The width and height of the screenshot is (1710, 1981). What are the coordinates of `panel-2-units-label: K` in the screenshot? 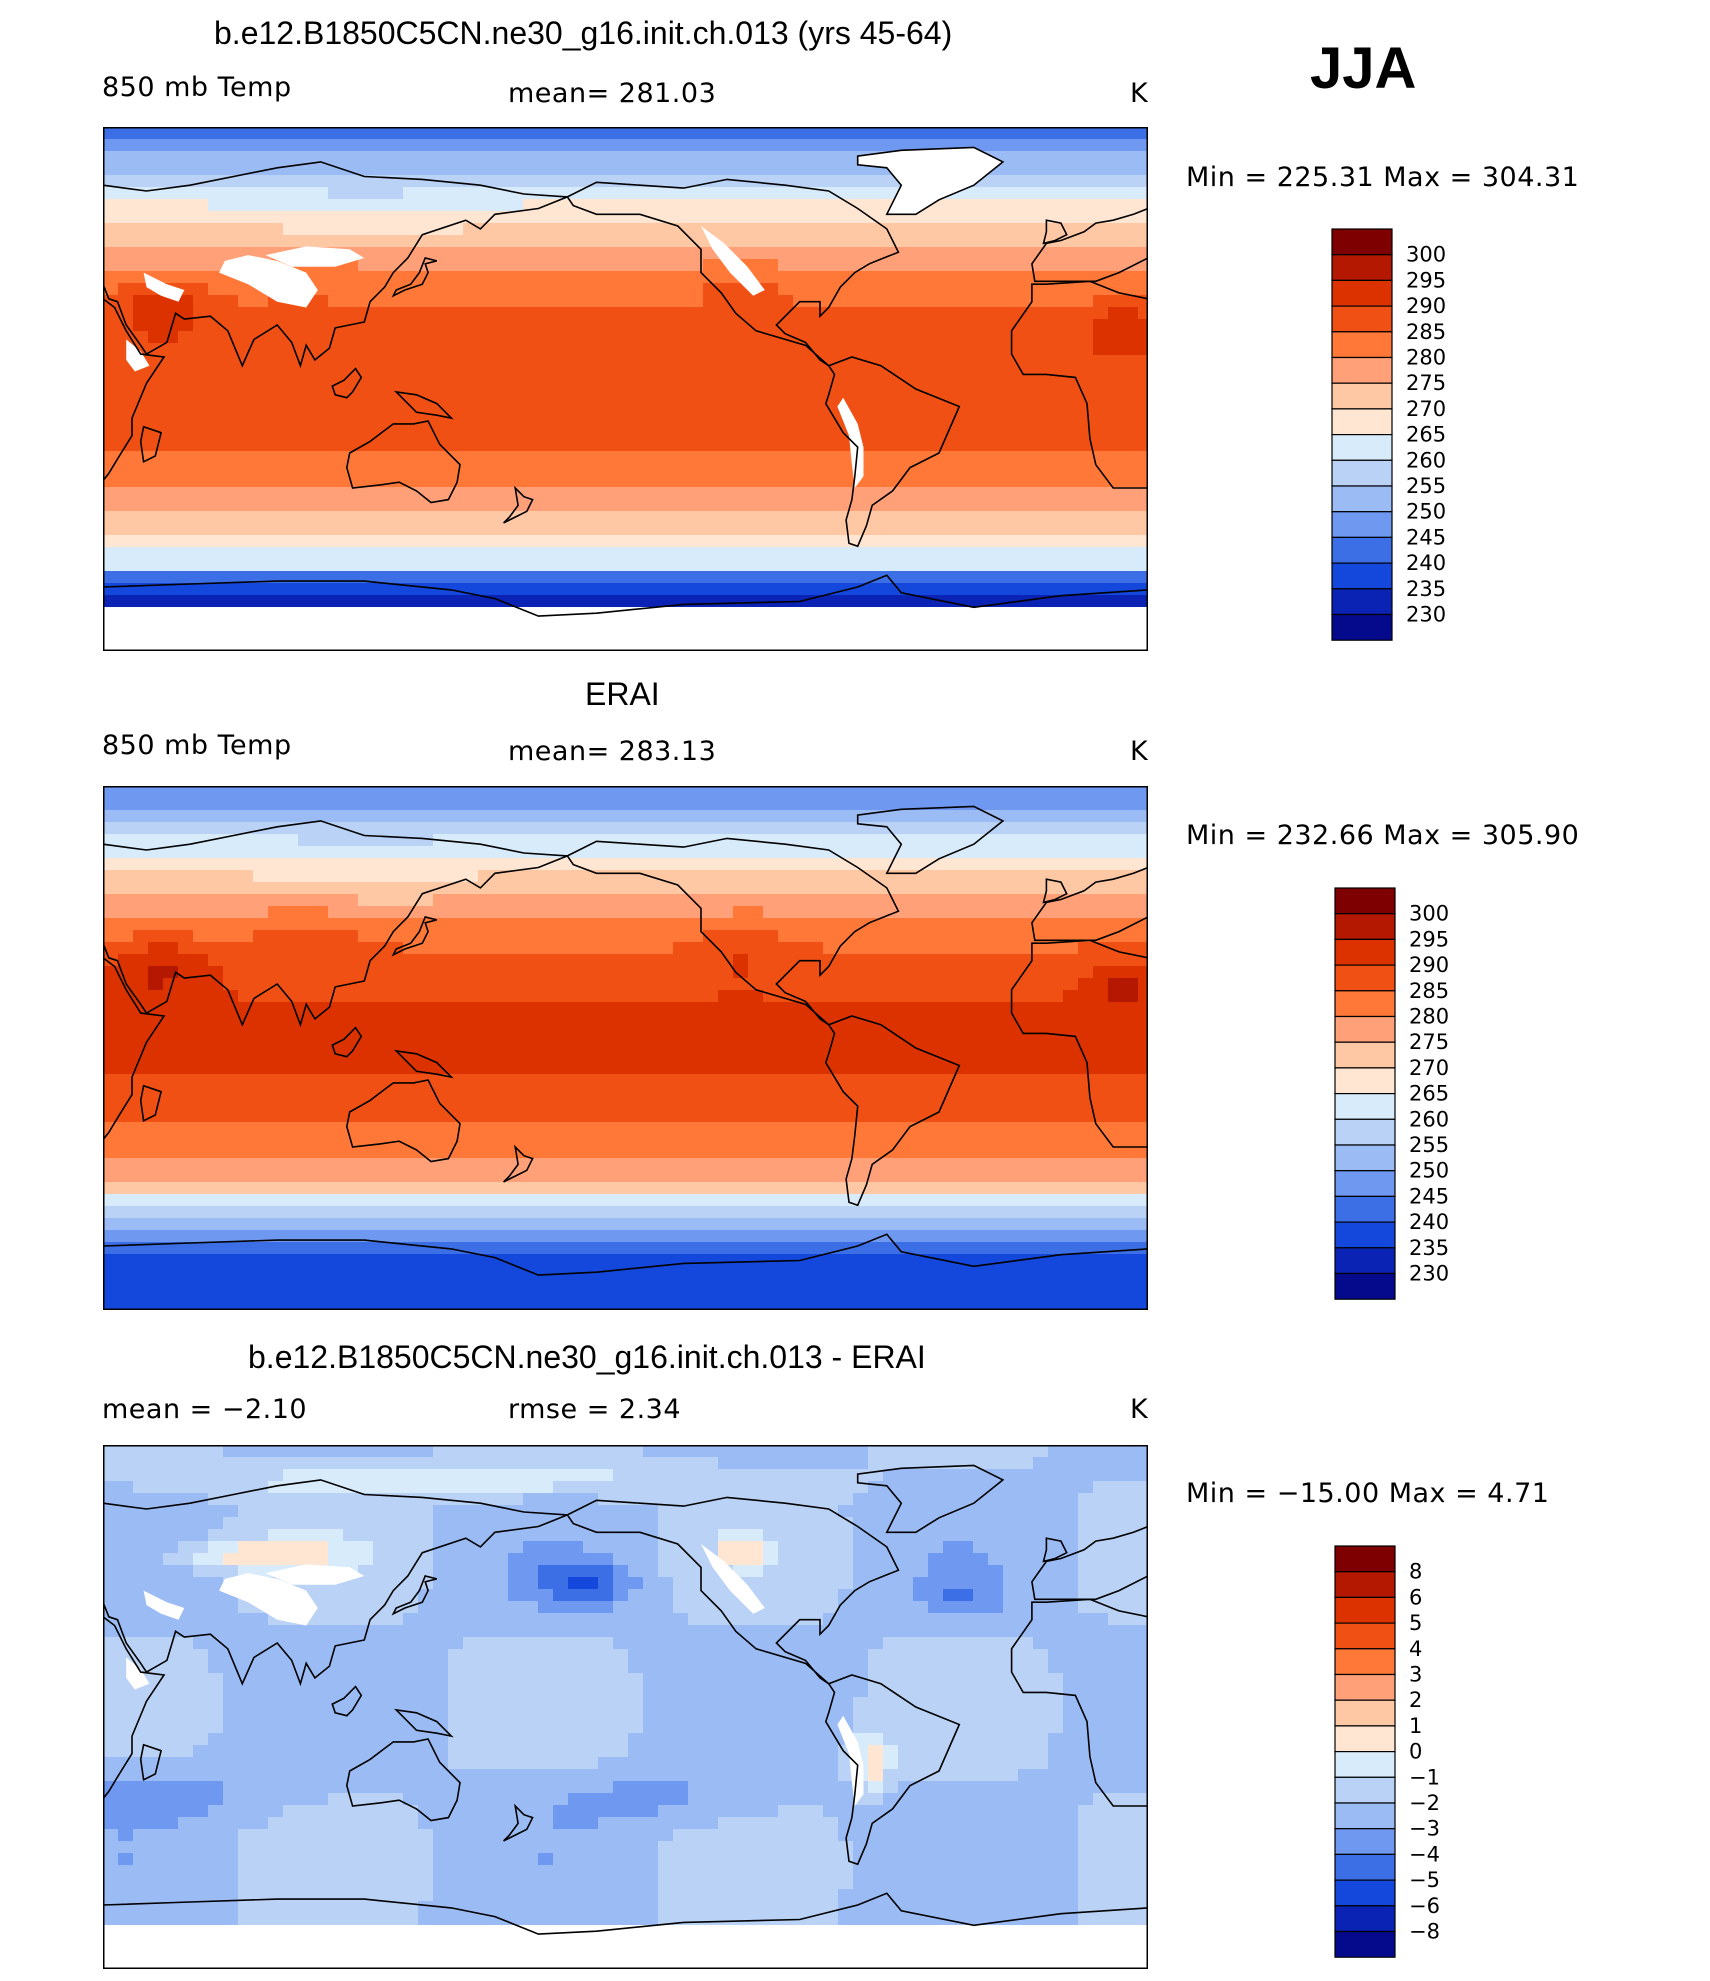 It's located at (1139, 751).